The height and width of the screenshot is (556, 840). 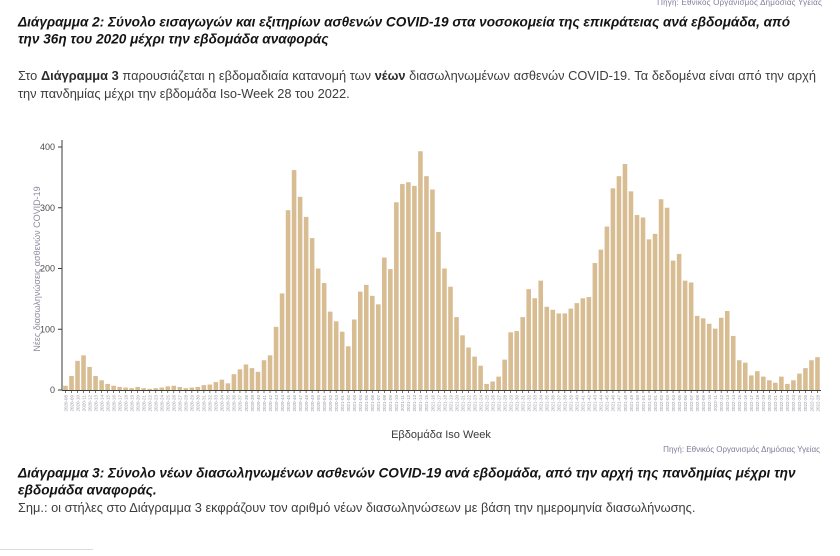 What do you see at coordinates (113, 403) in the screenshot?
I see `x-tick-label: 2020-16` at bounding box center [113, 403].